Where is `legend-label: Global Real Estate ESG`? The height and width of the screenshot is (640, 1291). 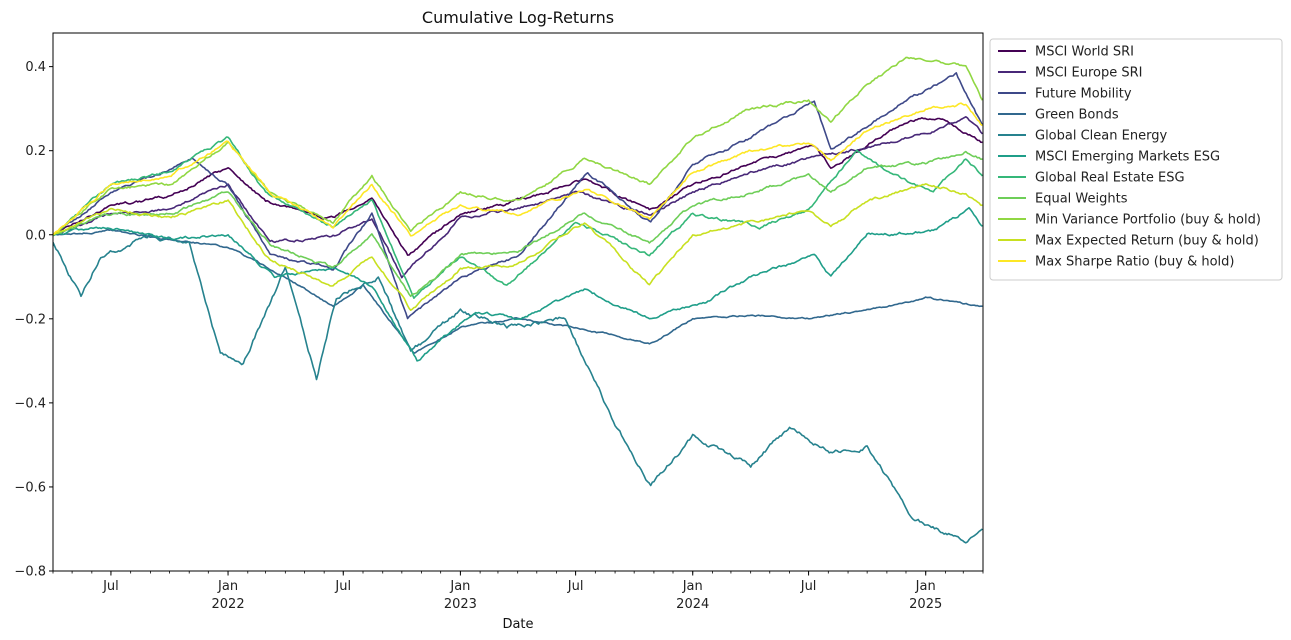 legend-label: Global Real Estate ESG is located at coordinates (1110, 178).